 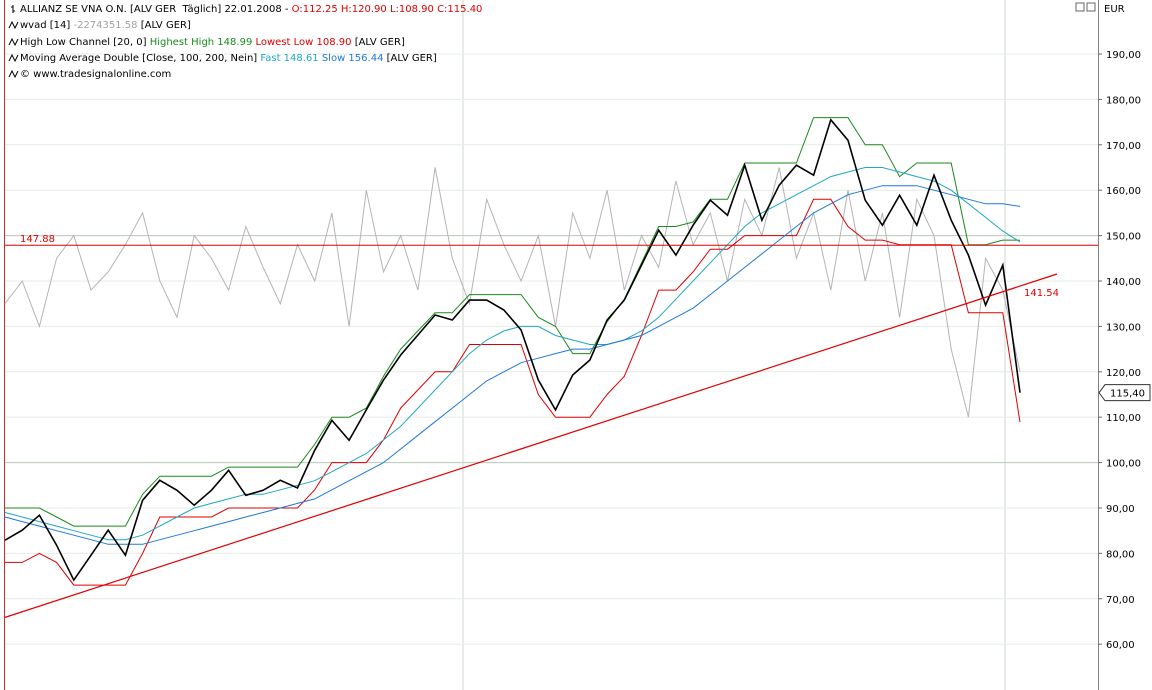 I want to click on y-tick-label: 130,00, so click(x=1123, y=327).